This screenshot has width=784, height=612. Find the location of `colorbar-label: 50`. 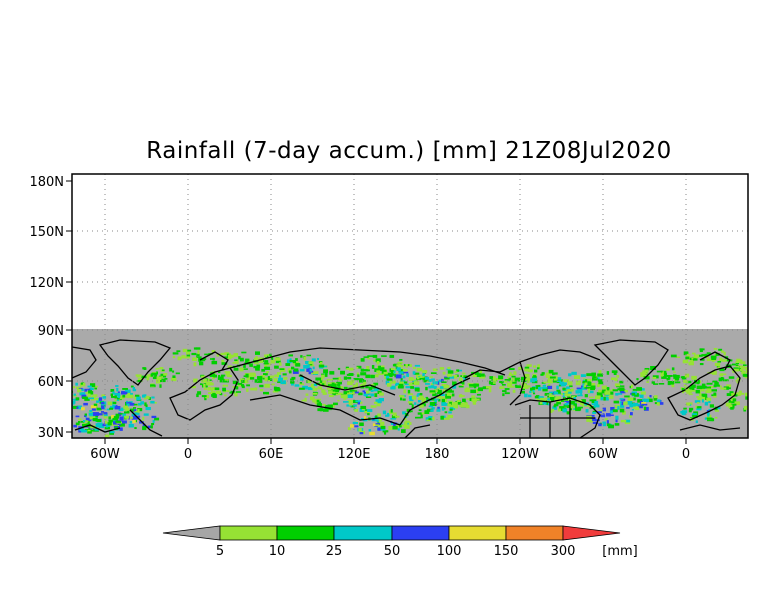

colorbar-label: 50 is located at coordinates (392, 551).